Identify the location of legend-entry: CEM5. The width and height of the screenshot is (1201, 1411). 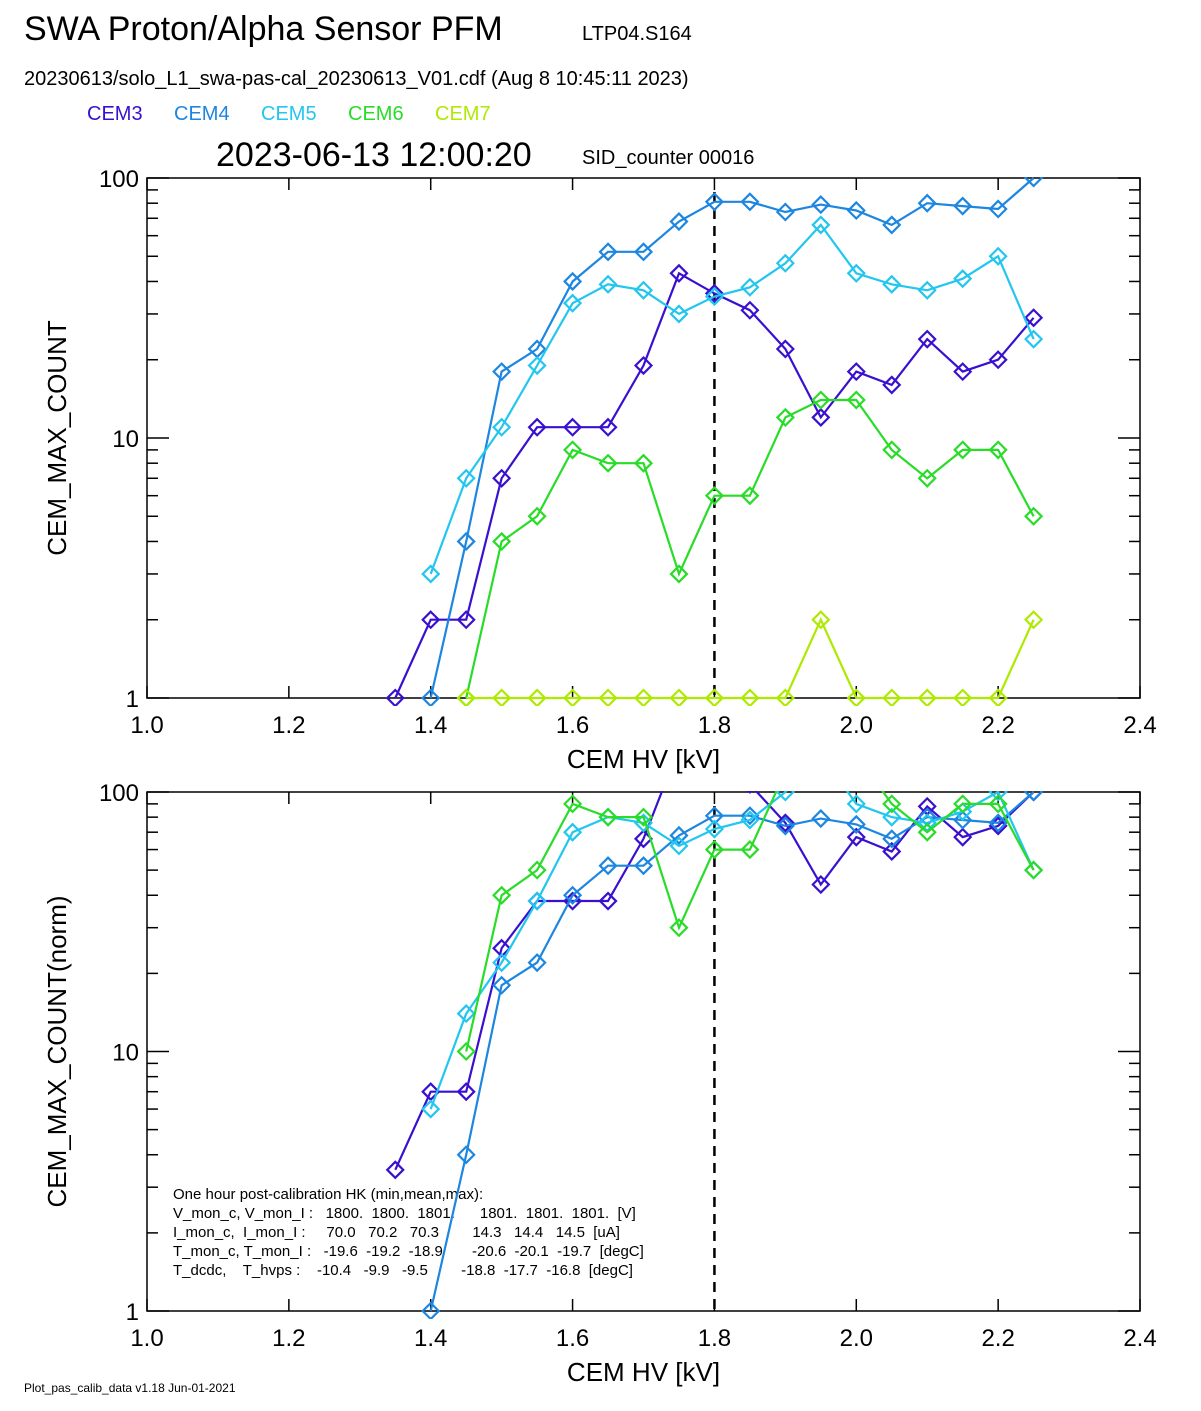
(289, 114).